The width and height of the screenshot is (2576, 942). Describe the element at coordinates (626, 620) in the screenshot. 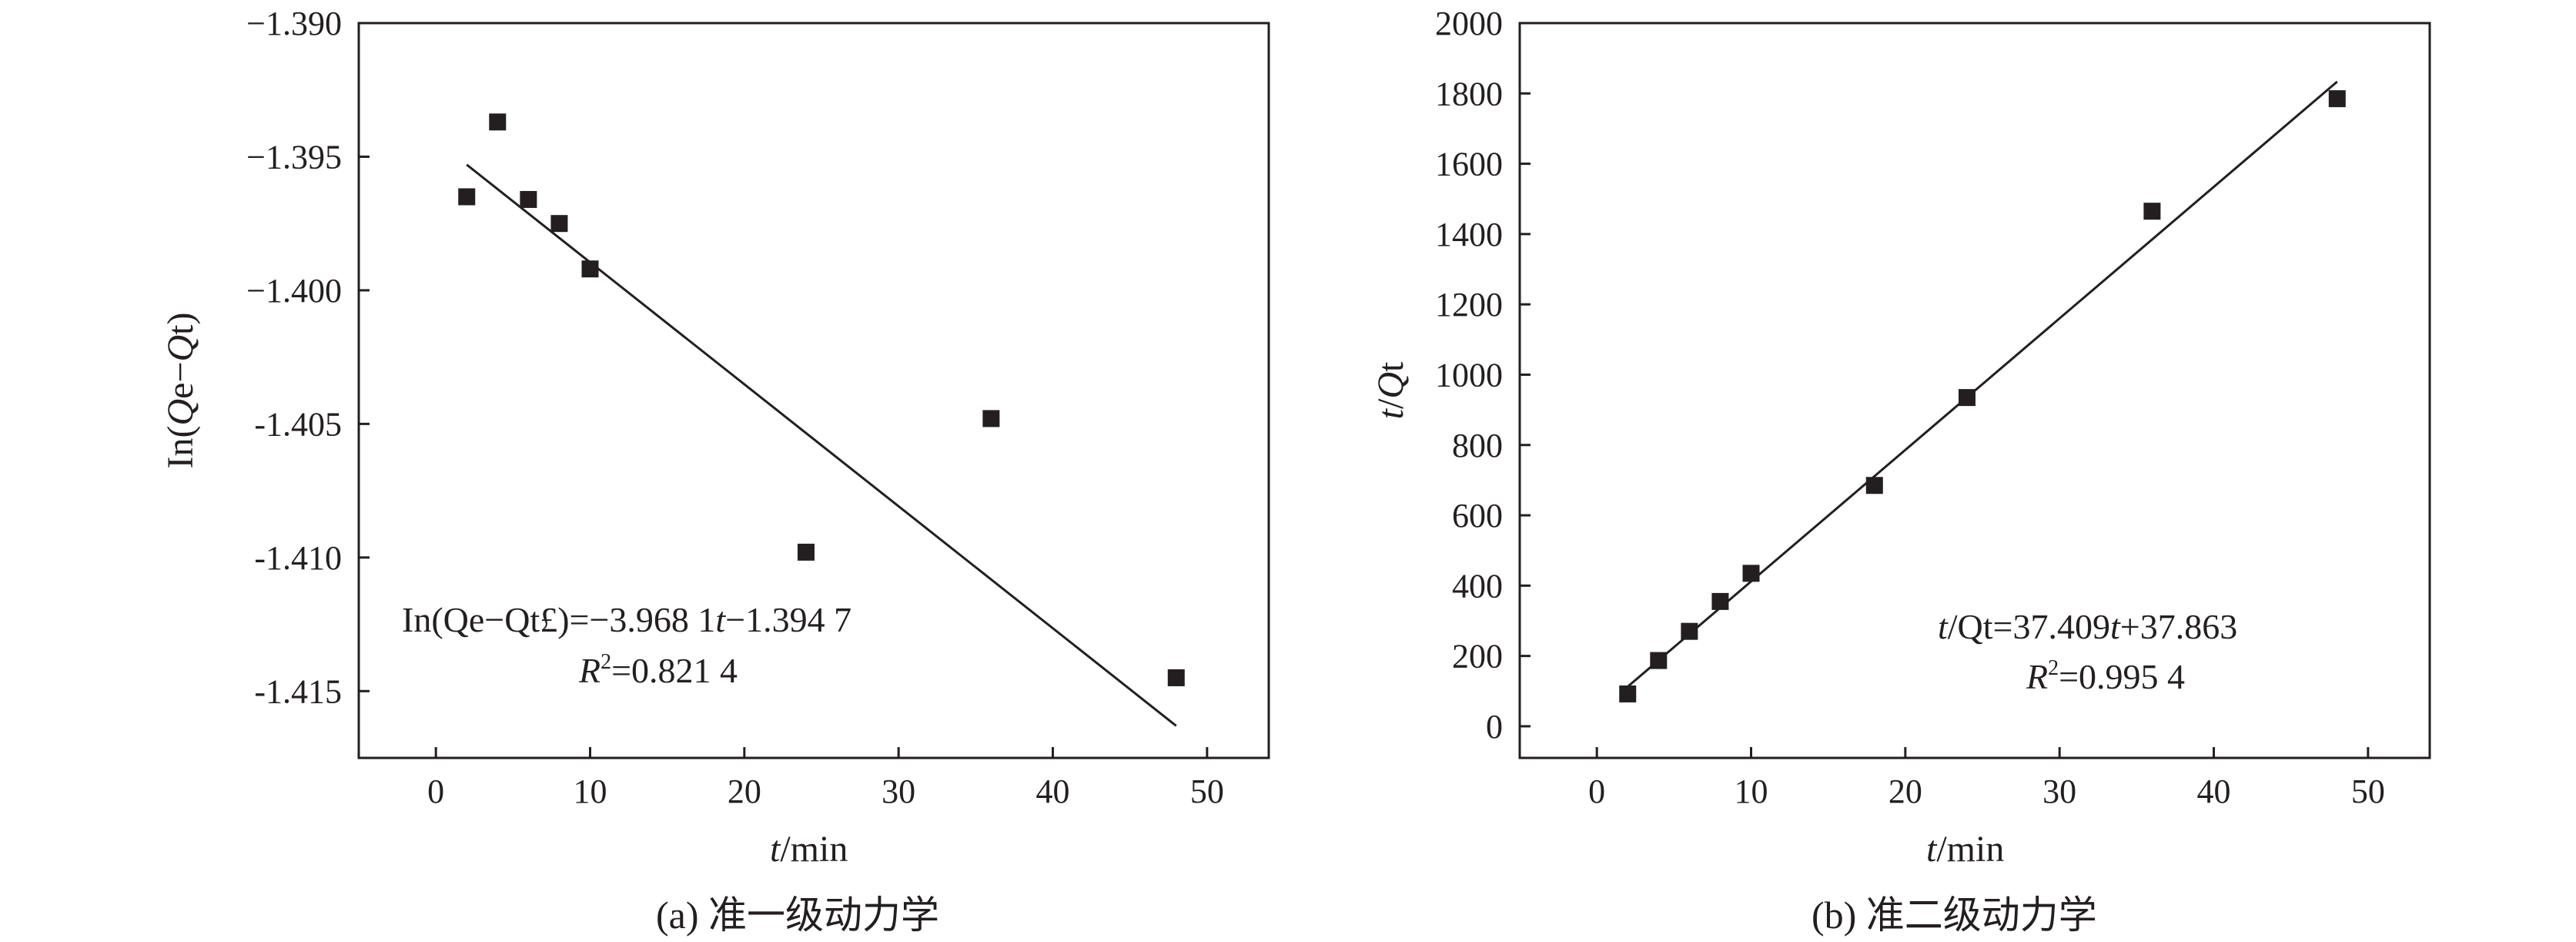

I see `panel-a-fit-equation: In(Qe−Qt£)=−3.968 1t−1.394 7` at that location.